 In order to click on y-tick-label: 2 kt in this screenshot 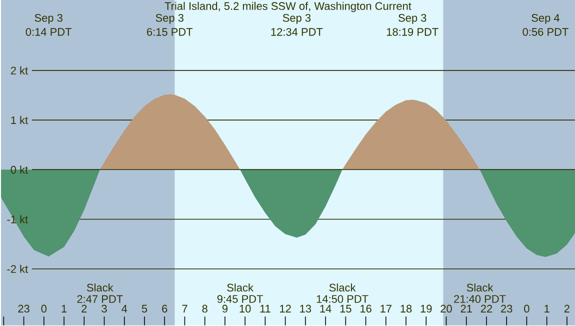, I will do `click(19, 70)`.